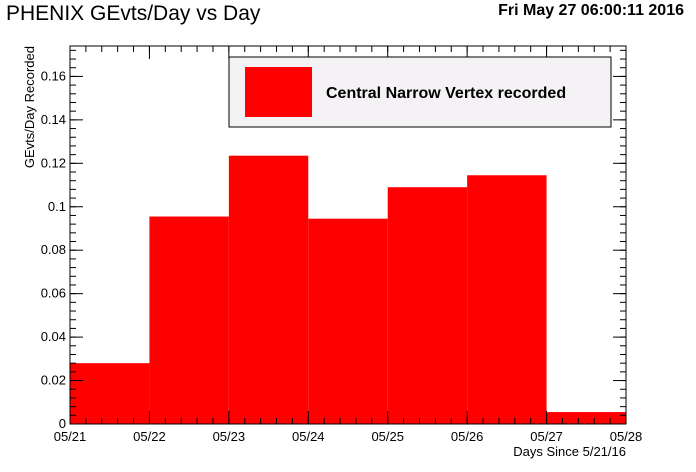  What do you see at coordinates (308, 436) in the screenshot?
I see `x-tick-label: 05/24` at bounding box center [308, 436].